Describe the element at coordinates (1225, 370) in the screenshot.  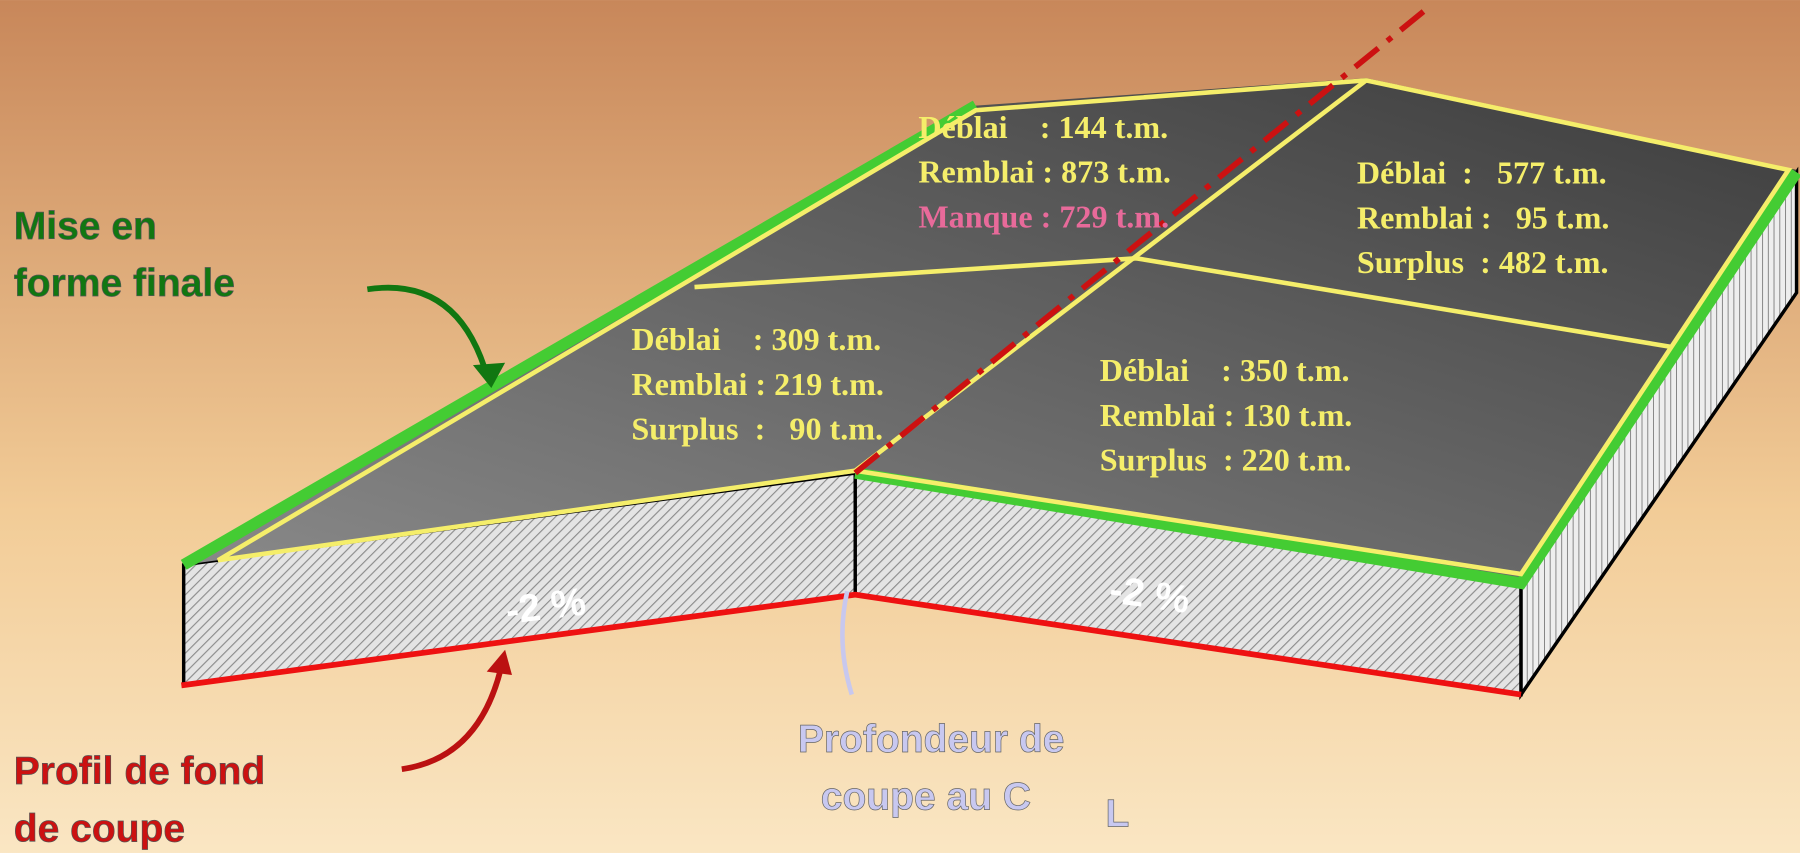
I see `zone-line: Déblai : 350 t.m.` at that location.